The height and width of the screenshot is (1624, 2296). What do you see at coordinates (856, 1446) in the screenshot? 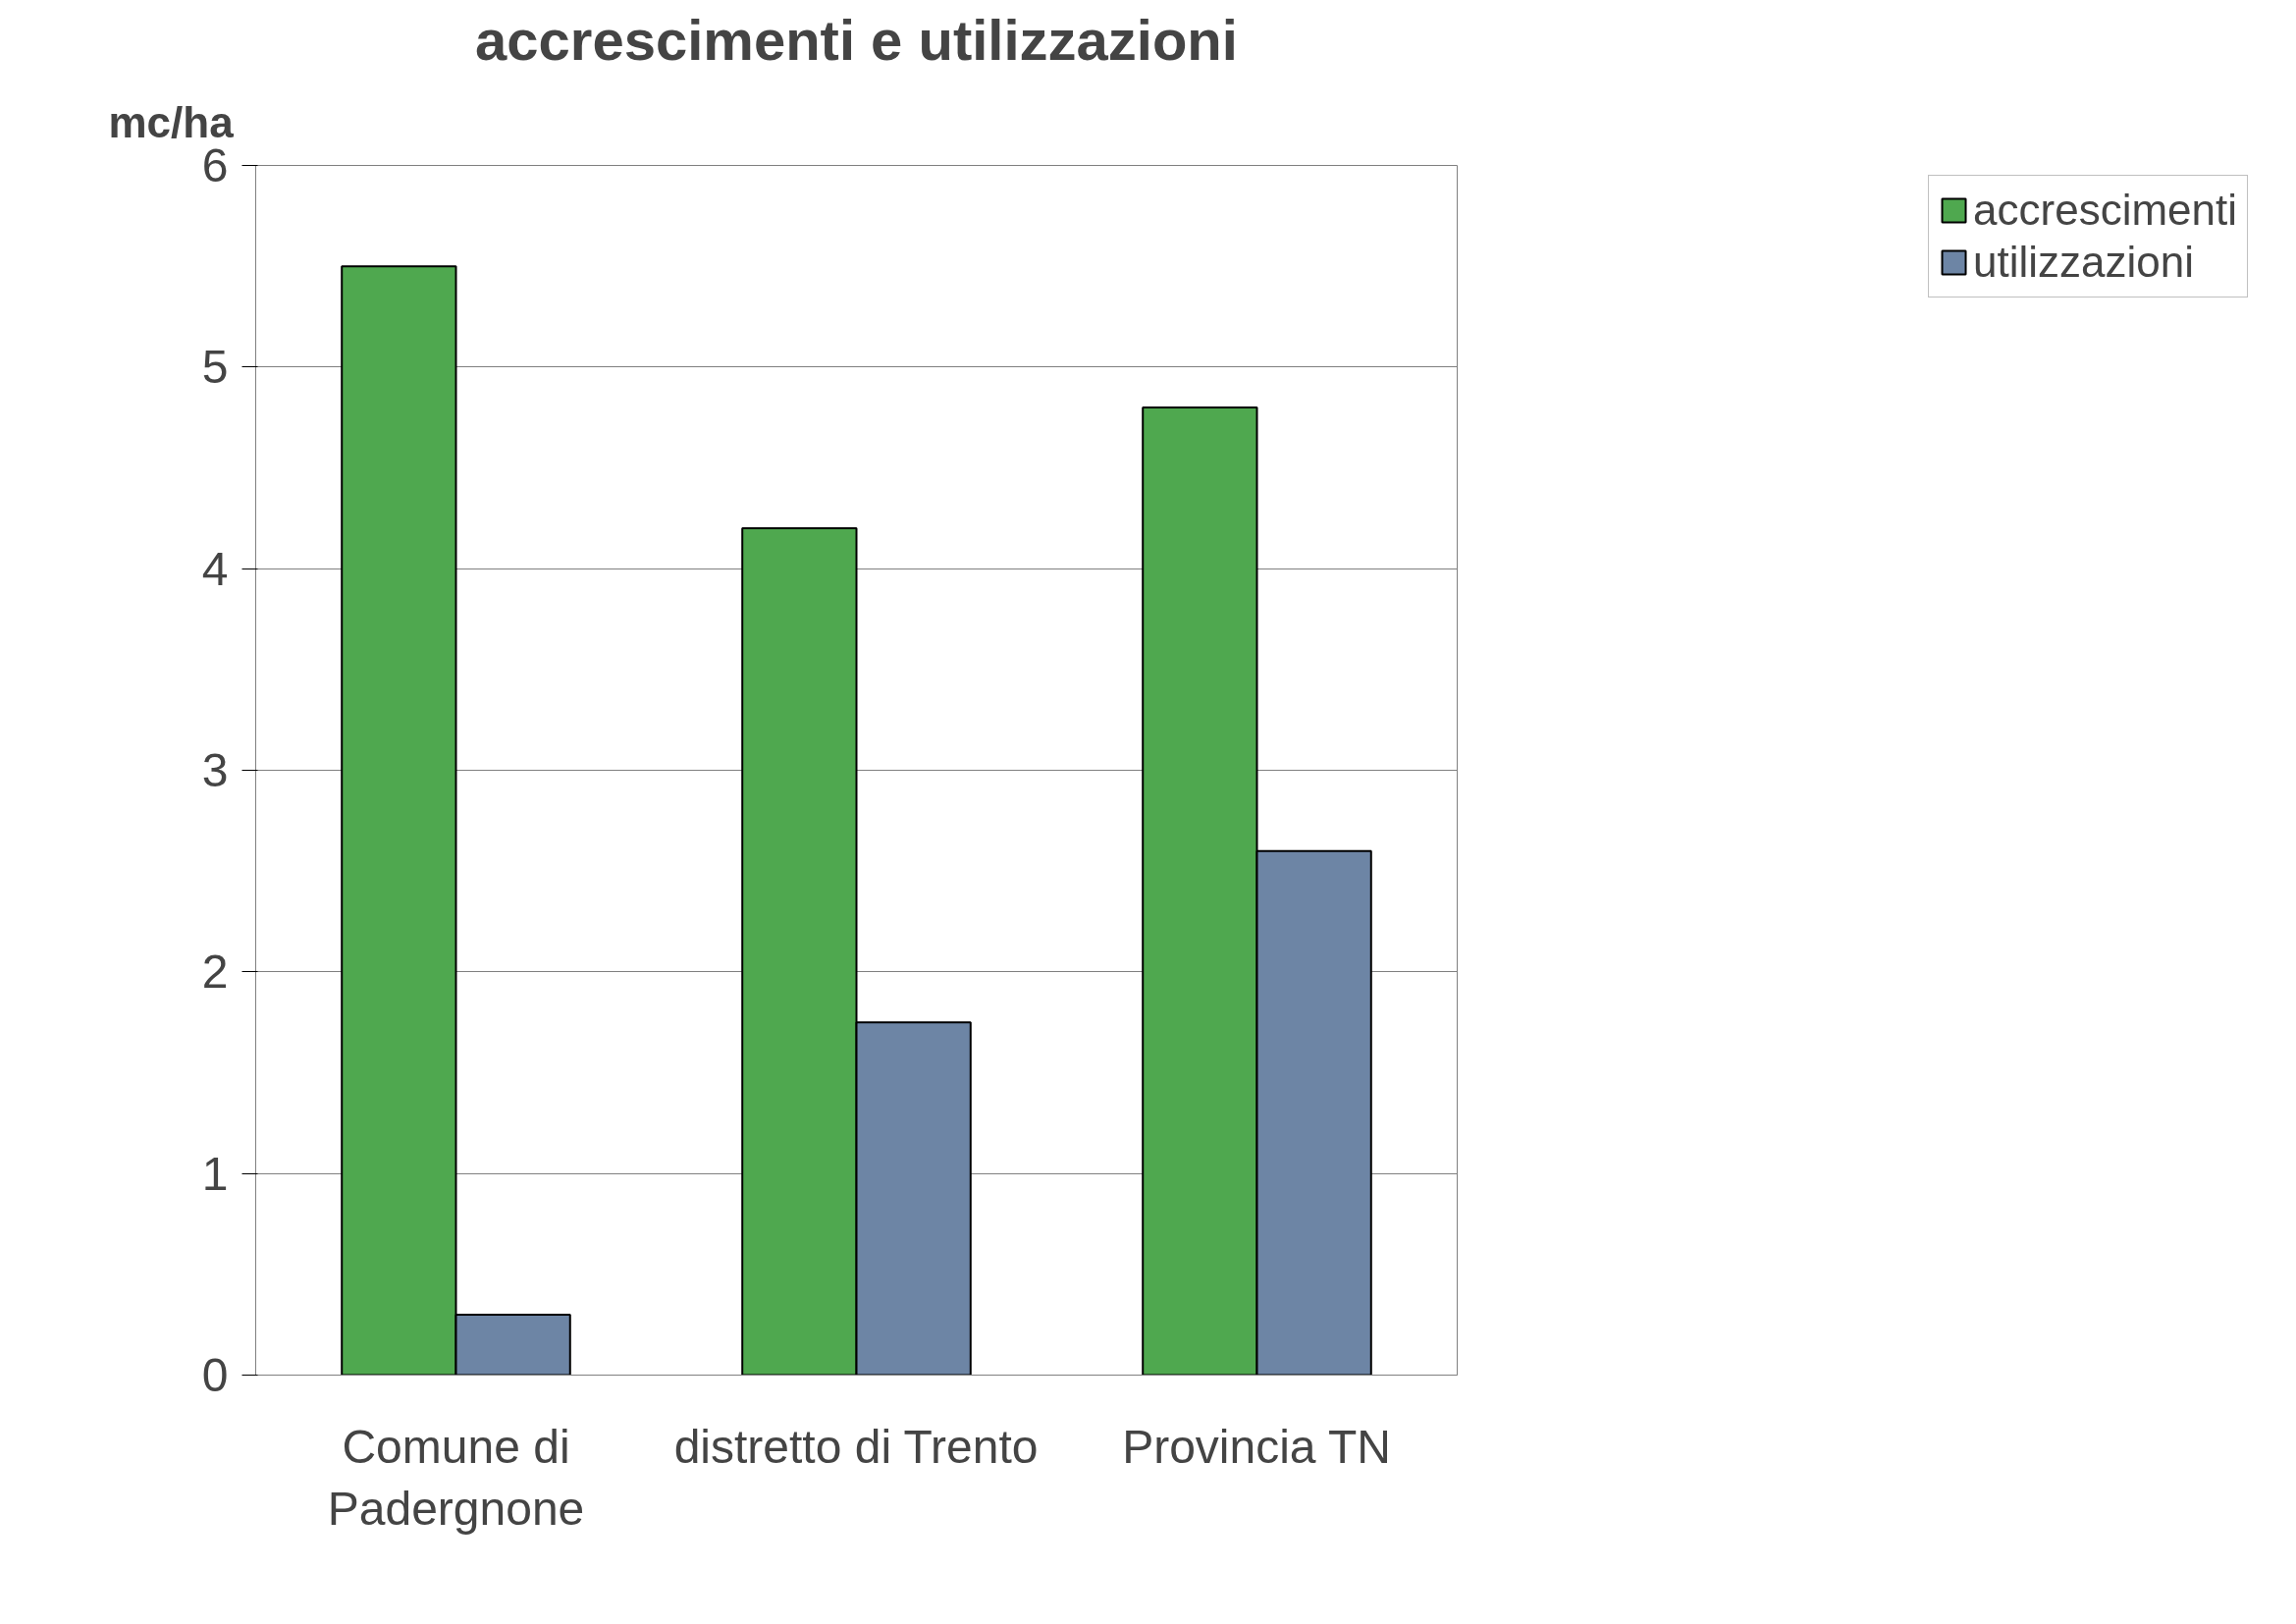
I see `x-tick-label: distretto di Trento` at bounding box center [856, 1446].